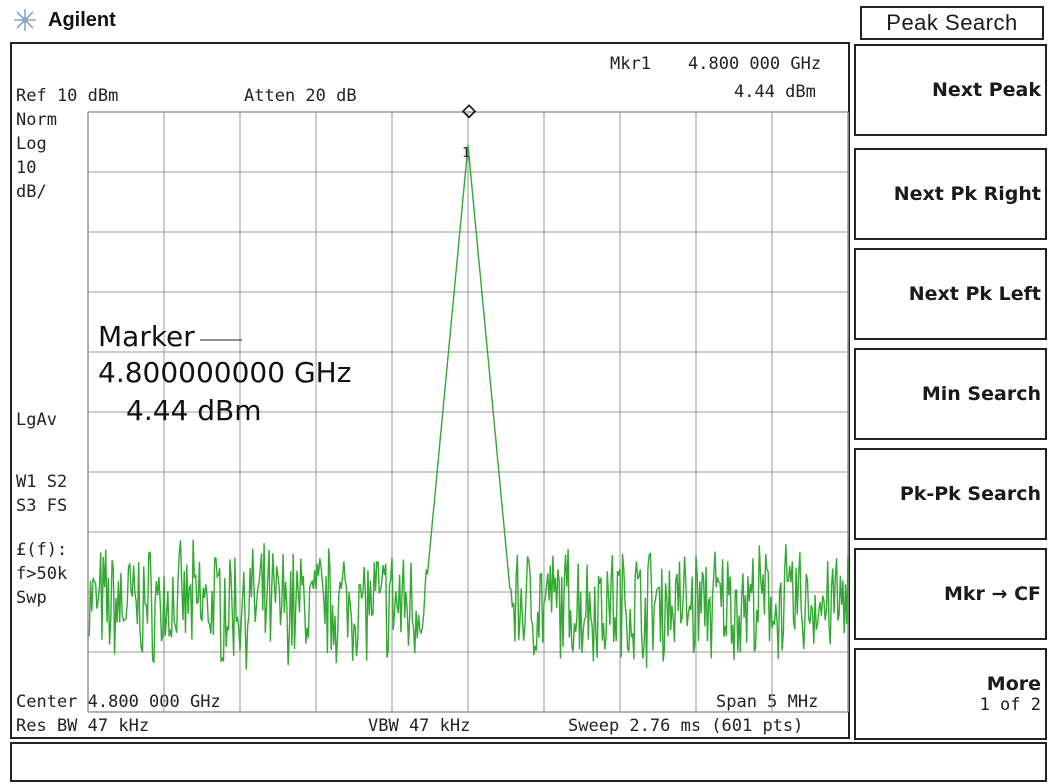 This screenshot has width=1051, height=784. I want to click on softkey-label: Mkr → CF, so click(992, 594).